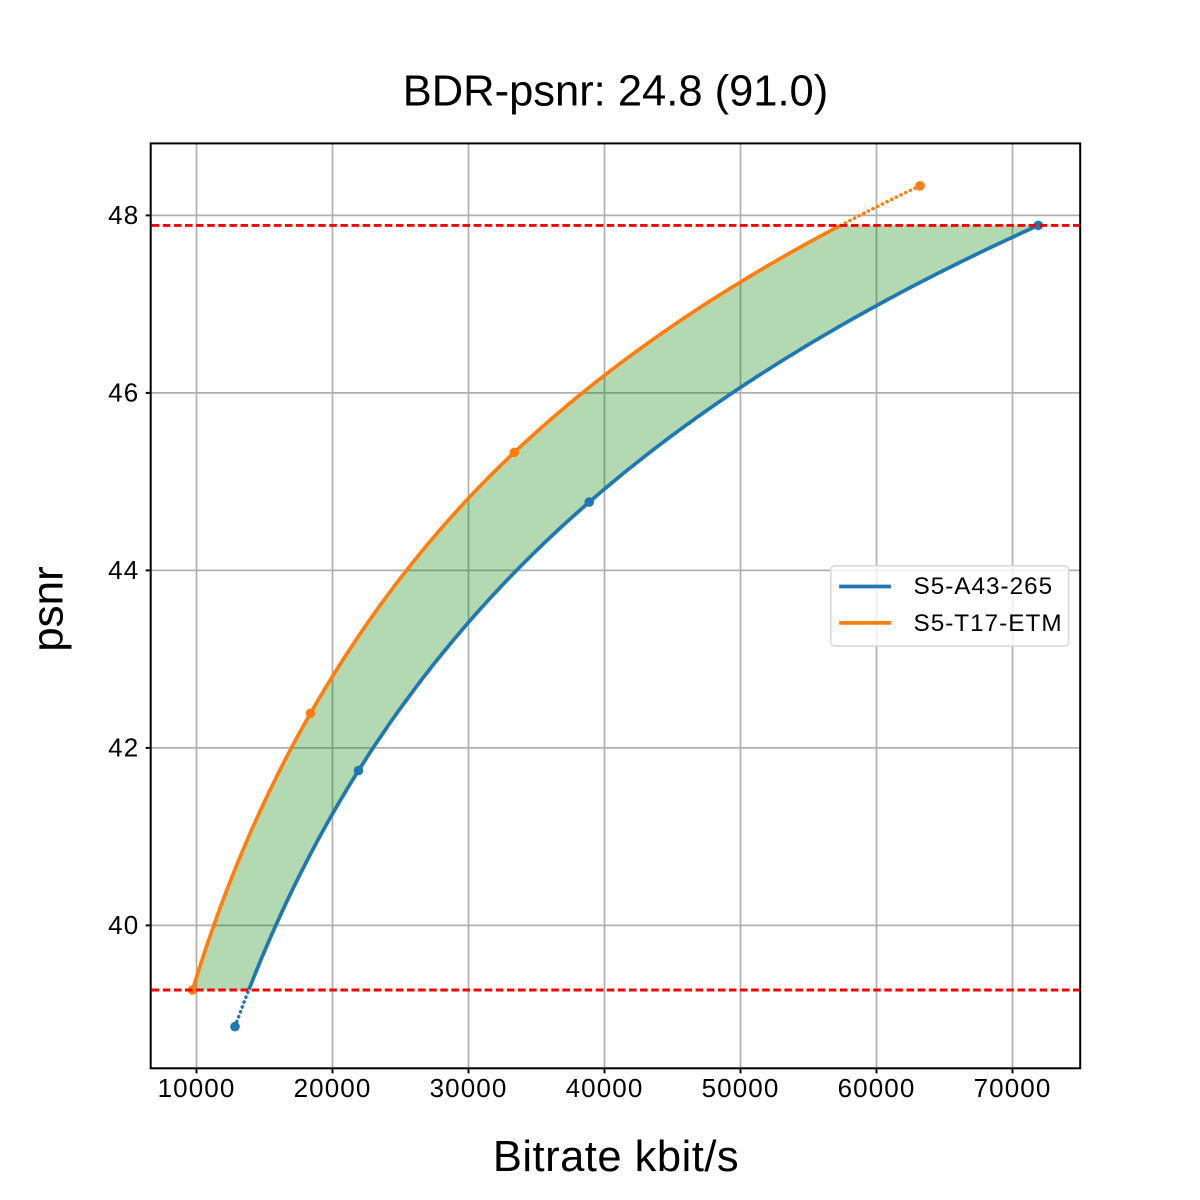 The image size is (1200, 1200). I want to click on svg-text: 40, so click(123, 925).